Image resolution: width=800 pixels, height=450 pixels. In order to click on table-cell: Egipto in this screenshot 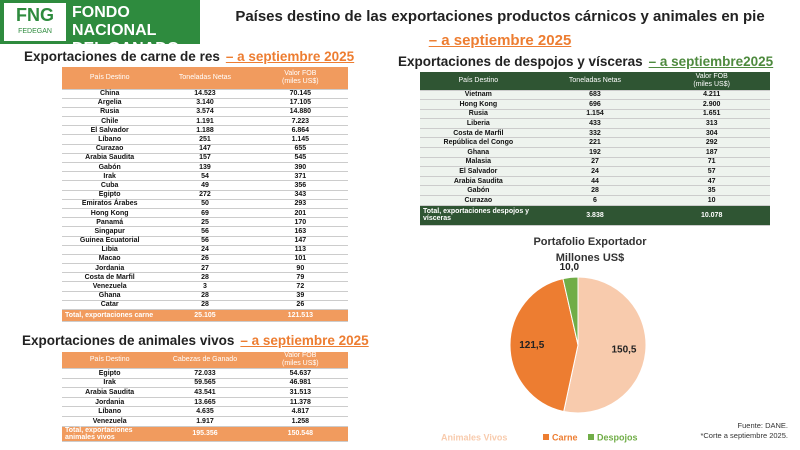, I will do `click(110, 373)`.